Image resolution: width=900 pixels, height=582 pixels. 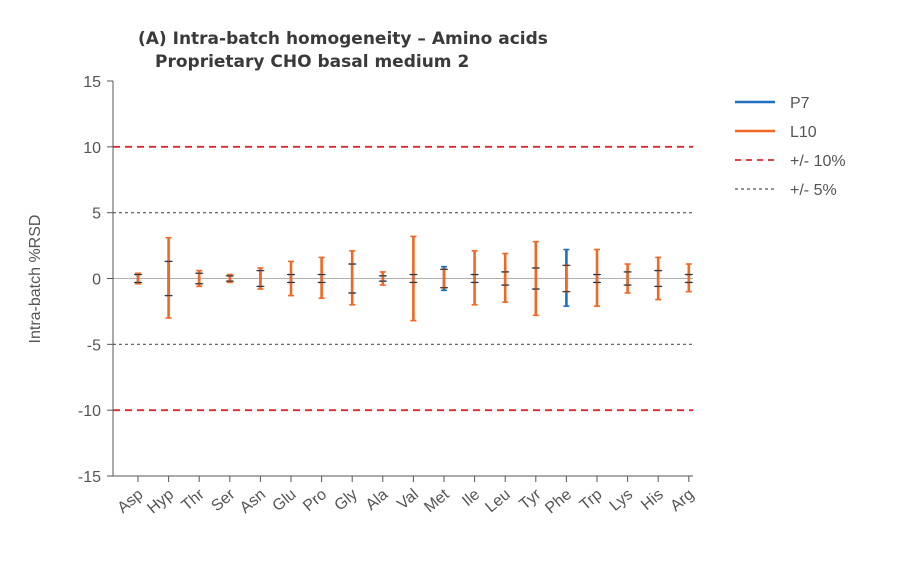 What do you see at coordinates (94, 345) in the screenshot?
I see `y-tick-label: -5` at bounding box center [94, 345].